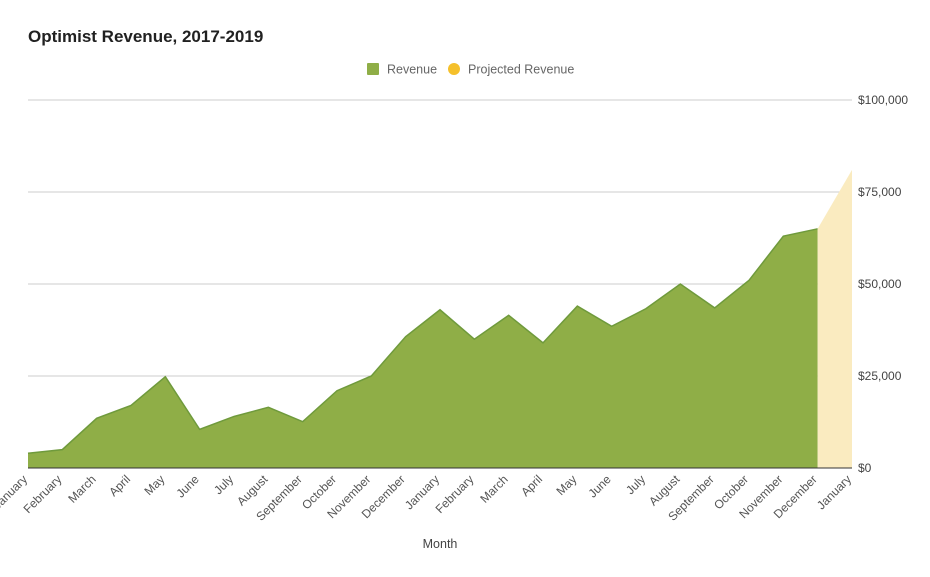  I want to click on y-tick-label: $0, so click(865, 468).